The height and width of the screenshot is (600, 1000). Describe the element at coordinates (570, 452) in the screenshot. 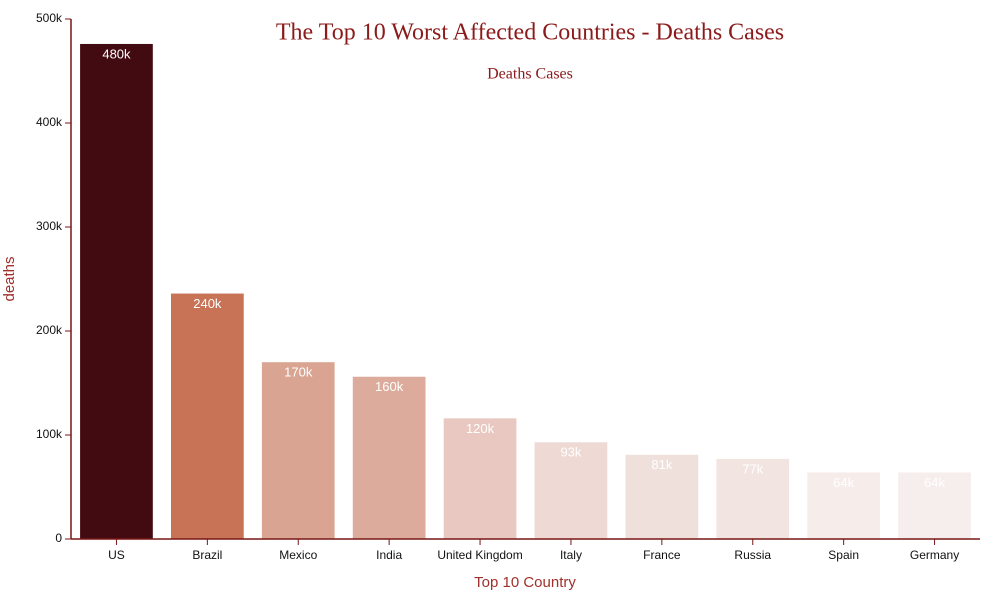

I see `data-label: 93k` at that location.